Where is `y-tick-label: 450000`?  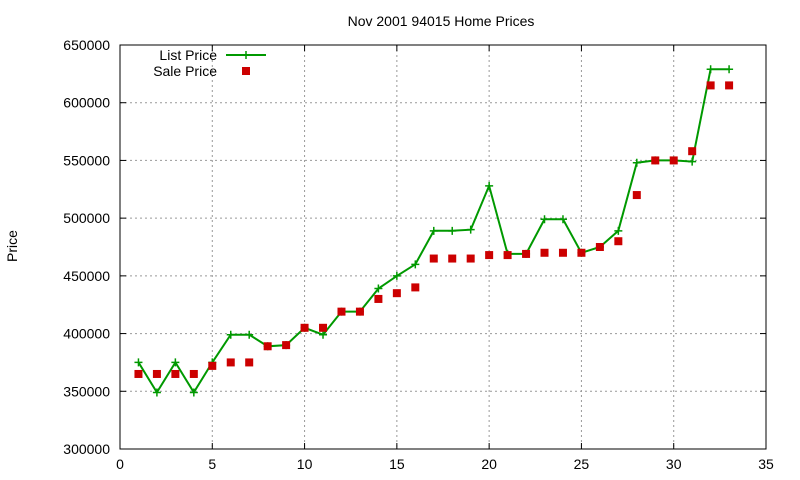 y-tick-label: 450000 is located at coordinates (86, 276).